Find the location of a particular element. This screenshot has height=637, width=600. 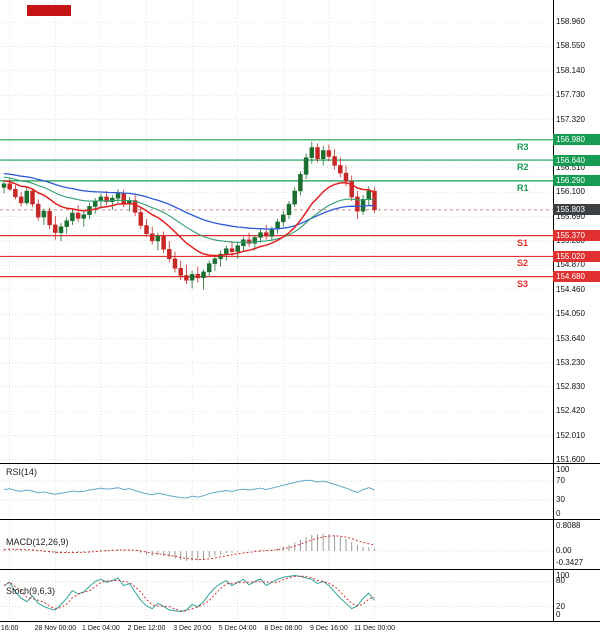

stoch-axis-label: 100 is located at coordinates (563, 575).